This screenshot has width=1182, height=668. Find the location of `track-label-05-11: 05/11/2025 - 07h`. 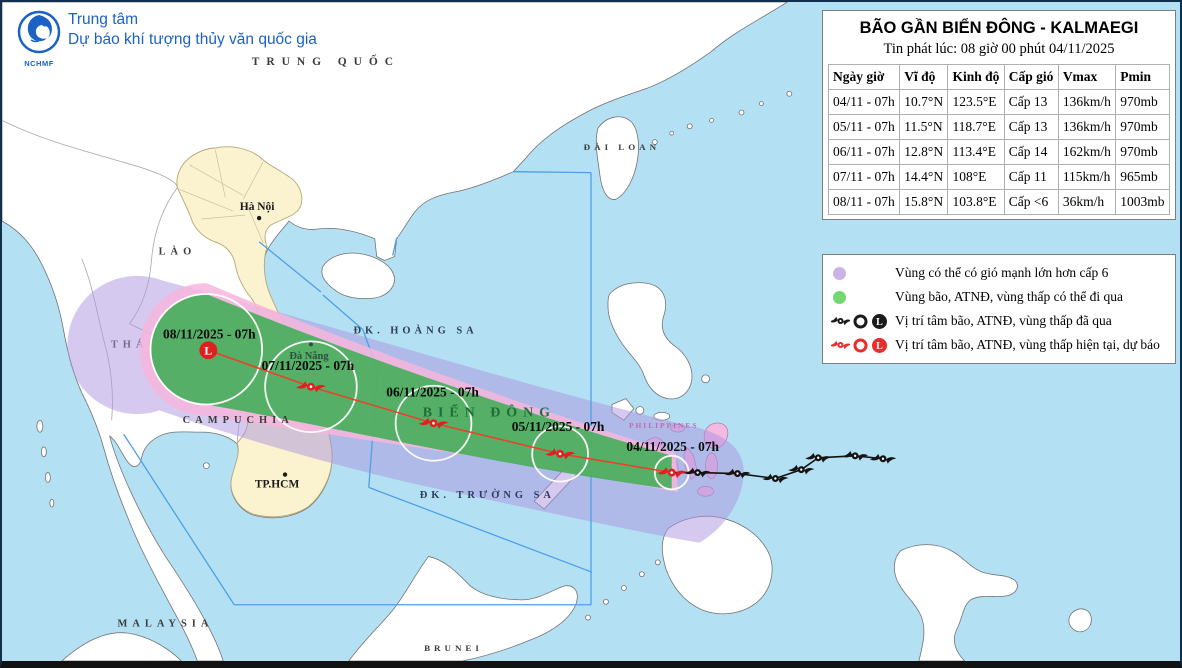

track-label-05-11: 05/11/2025 - 07h is located at coordinates (558, 426).